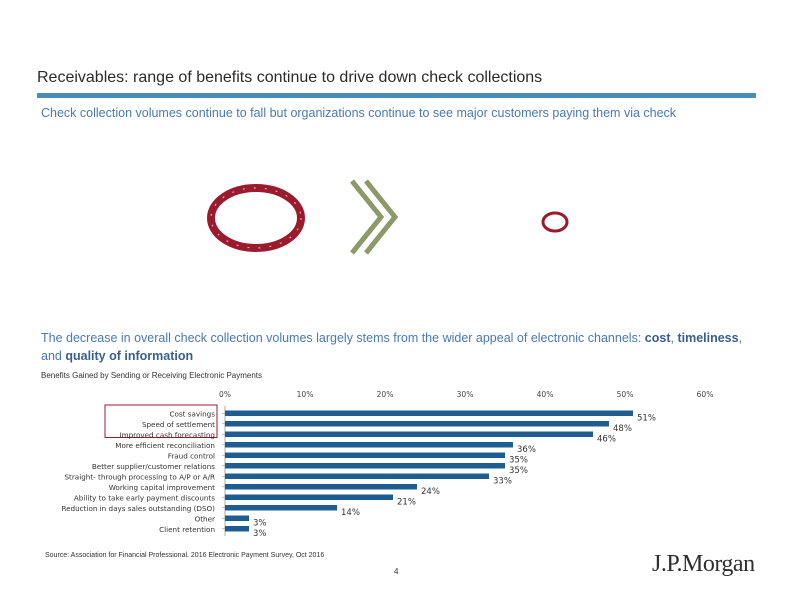  Describe the element at coordinates (430, 492) in the screenshot. I see `data-label: 24%` at that location.